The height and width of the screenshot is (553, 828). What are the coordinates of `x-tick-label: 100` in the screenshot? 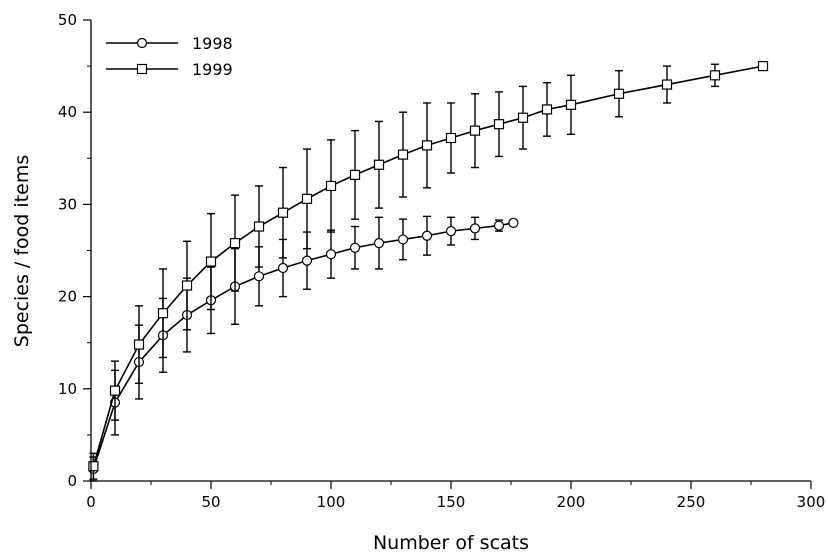 It's located at (331, 502).